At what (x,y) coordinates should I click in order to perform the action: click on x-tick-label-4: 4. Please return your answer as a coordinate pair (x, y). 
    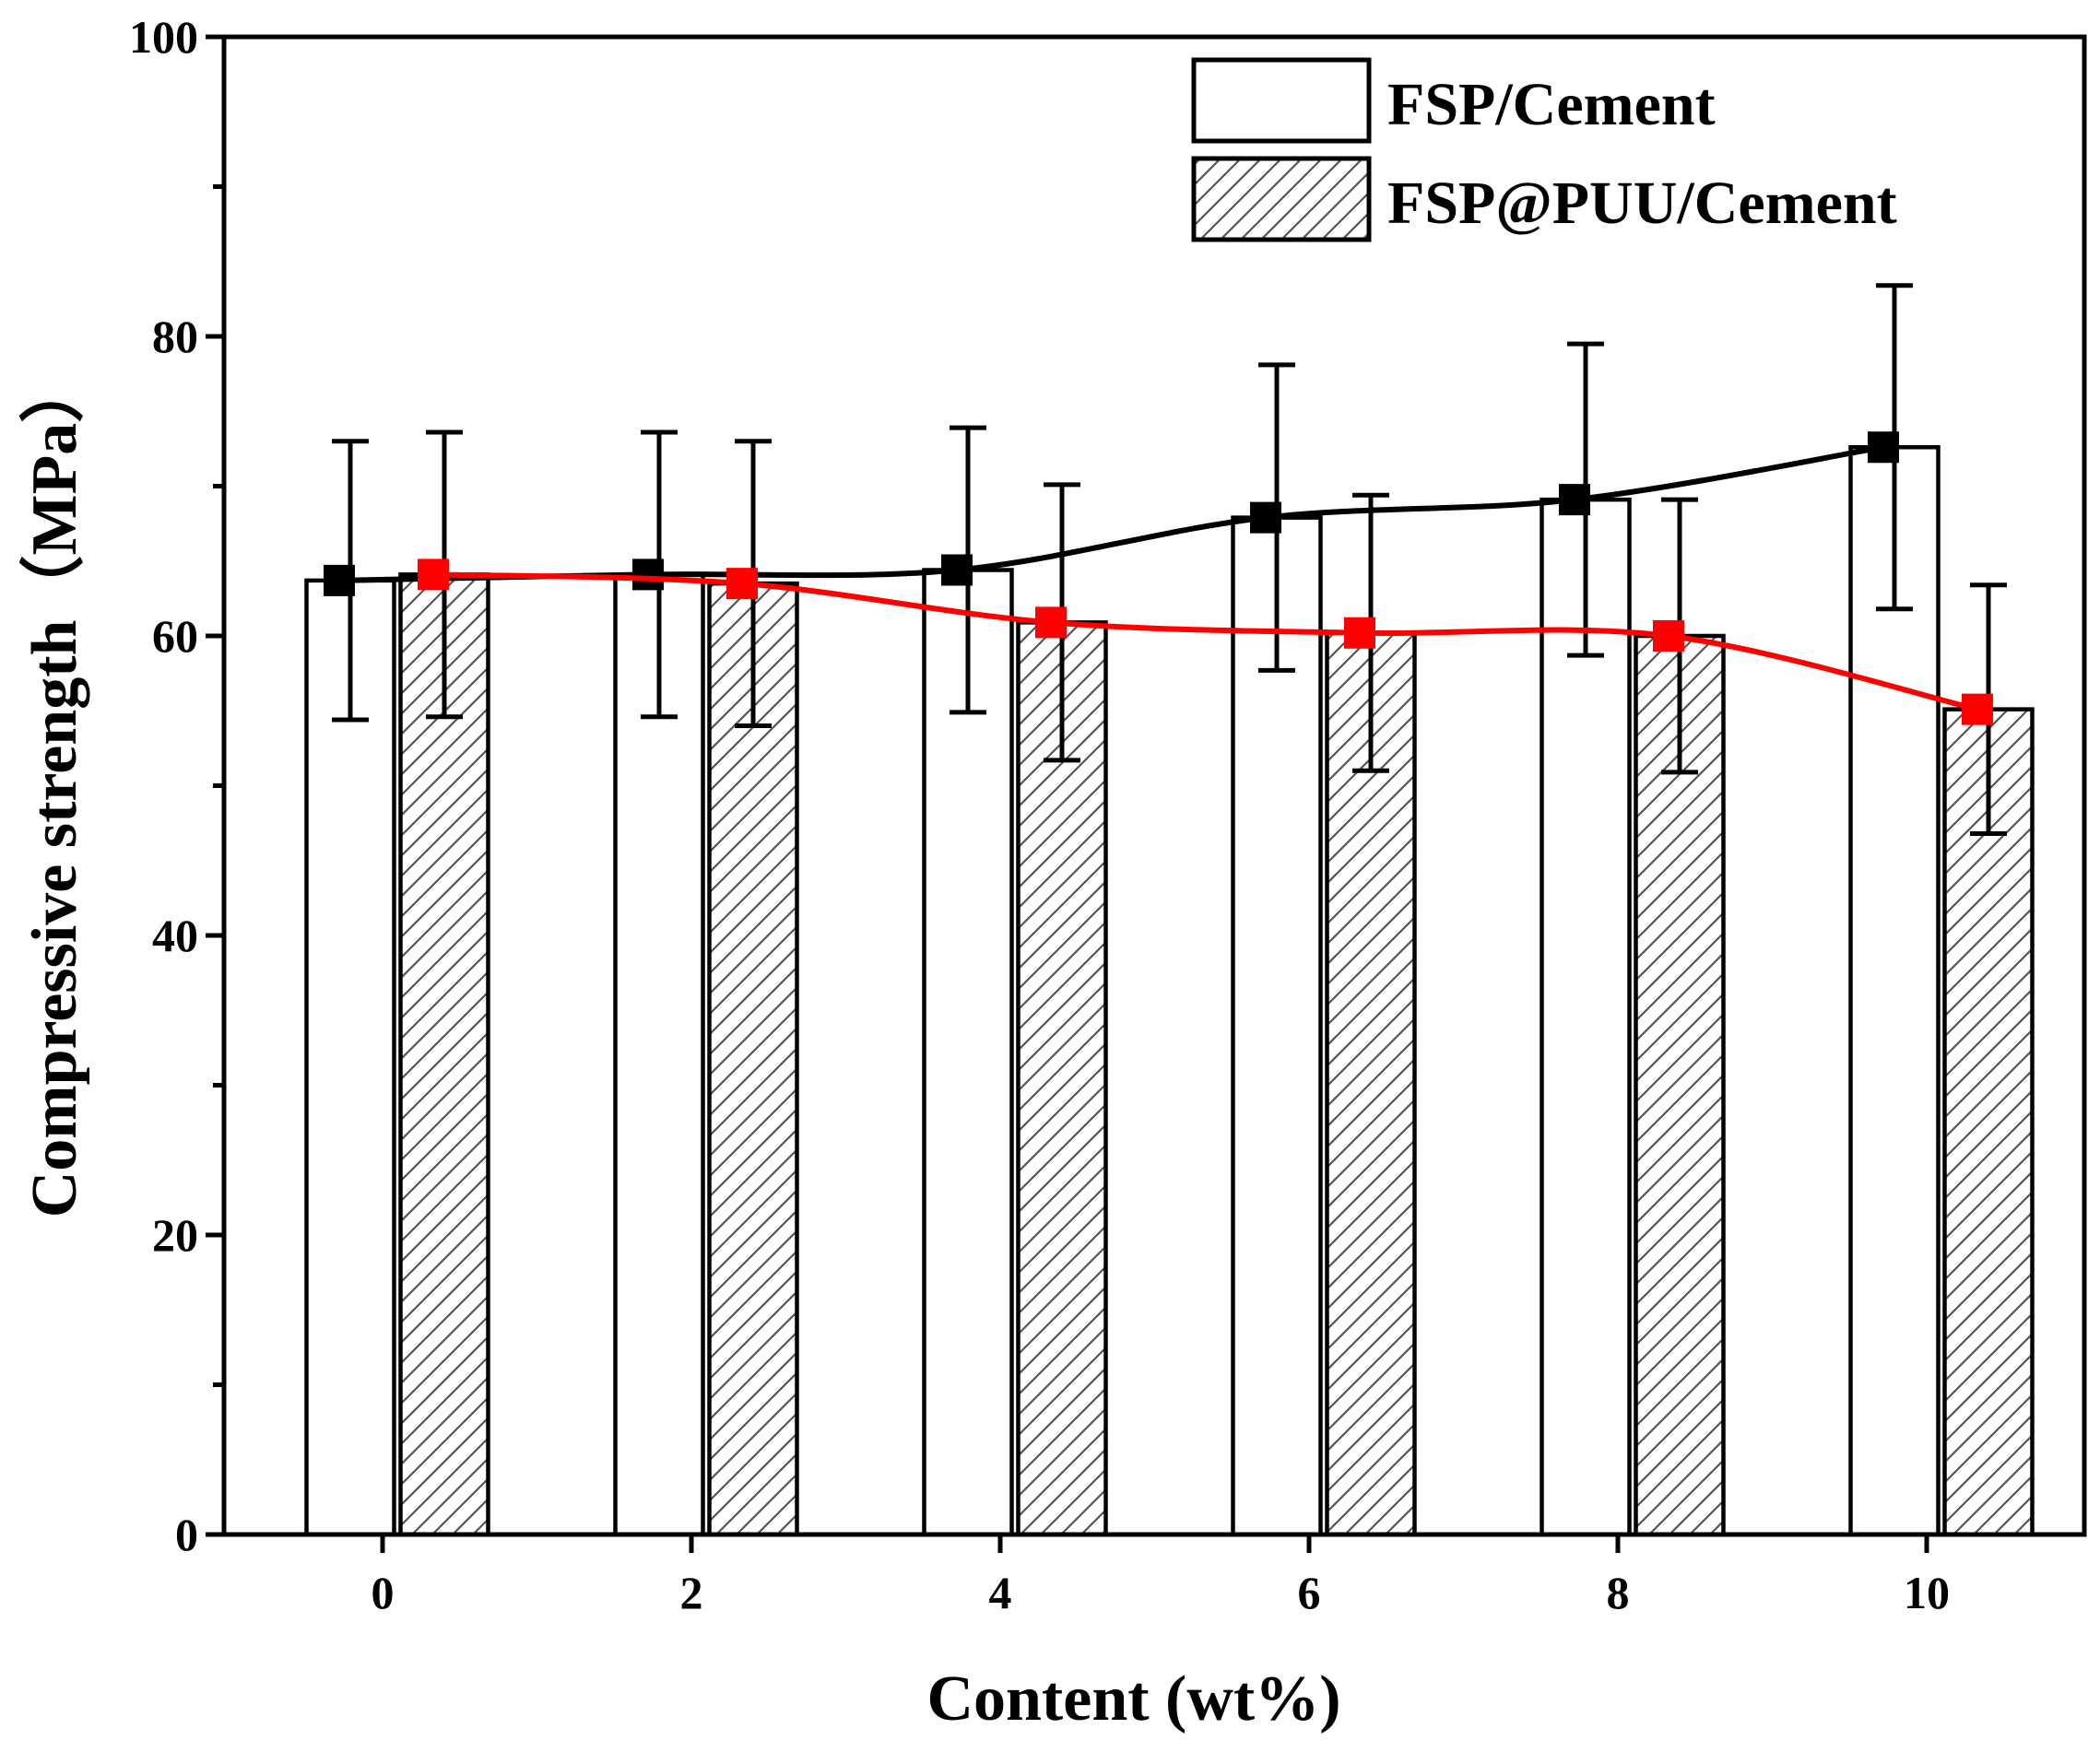
    Looking at the image, I should click on (1000, 1593).